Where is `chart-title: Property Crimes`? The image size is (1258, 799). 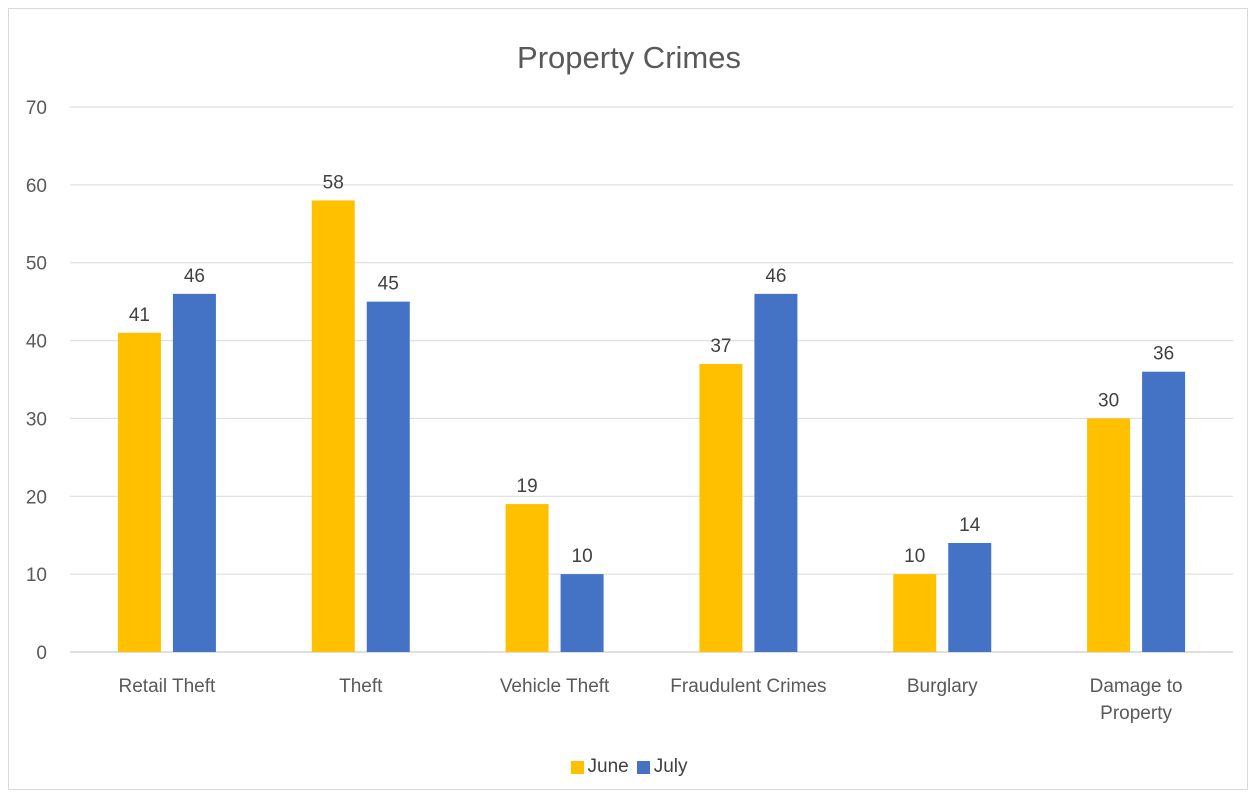 chart-title: Property Crimes is located at coordinates (629, 57).